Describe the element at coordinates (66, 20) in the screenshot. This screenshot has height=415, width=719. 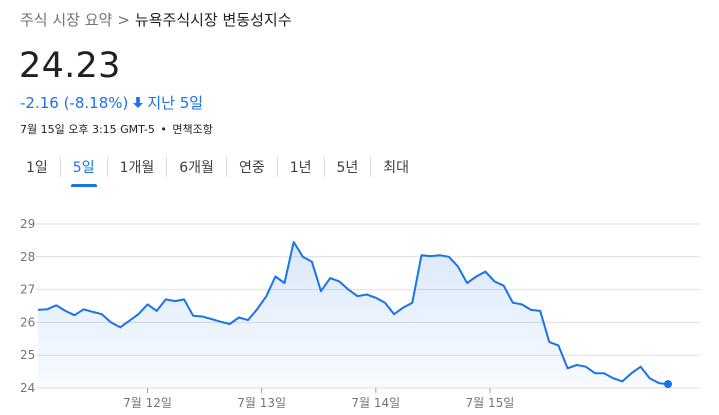
I see `breadcrumb-market-summary-link: 주식 시장 요약` at that location.